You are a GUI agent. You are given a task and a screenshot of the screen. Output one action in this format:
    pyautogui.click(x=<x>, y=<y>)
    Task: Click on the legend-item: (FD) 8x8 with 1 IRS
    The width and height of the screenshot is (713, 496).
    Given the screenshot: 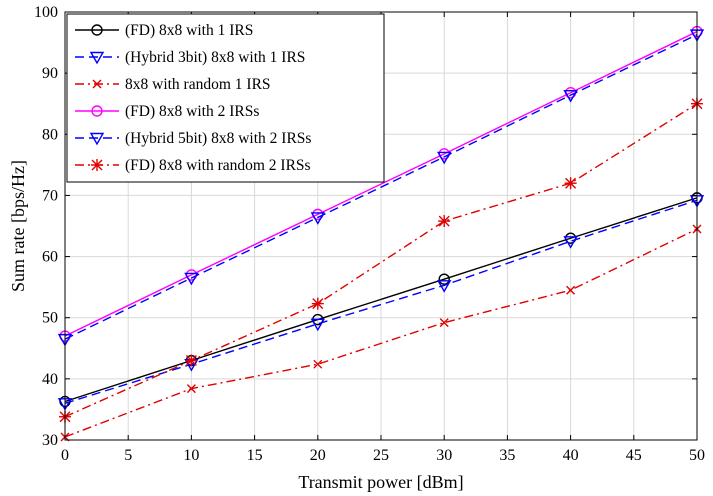 What is the action you would take?
    pyautogui.click(x=164, y=30)
    